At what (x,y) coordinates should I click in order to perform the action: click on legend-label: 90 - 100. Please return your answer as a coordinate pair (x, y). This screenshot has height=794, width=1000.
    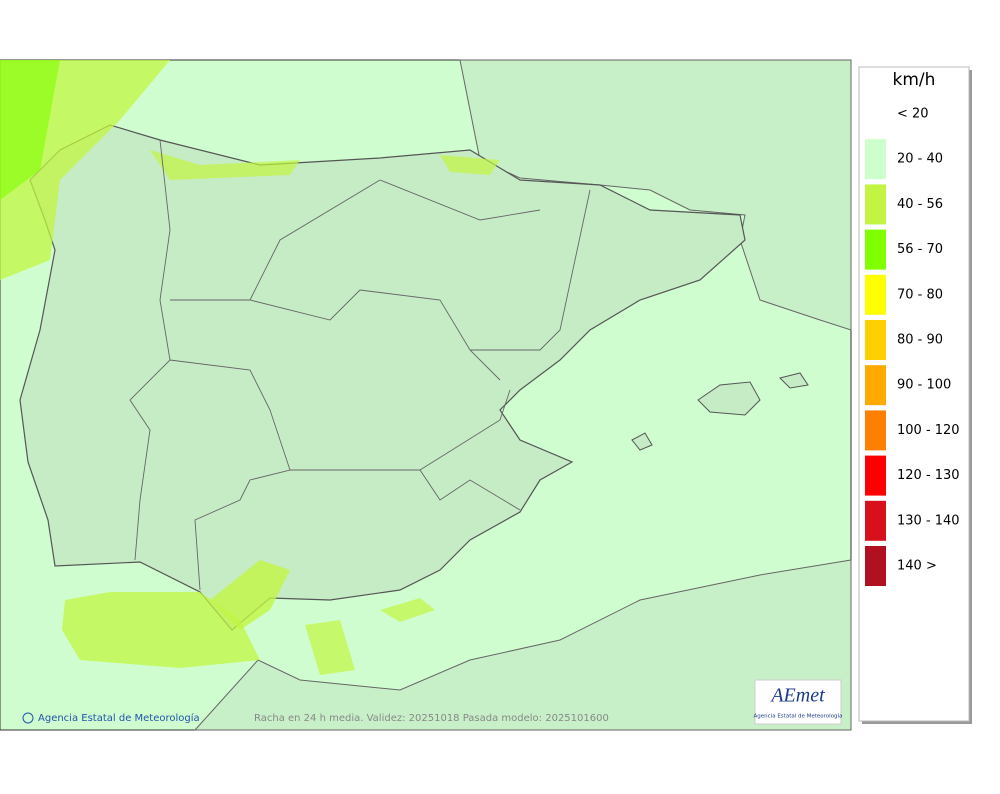
    Looking at the image, I should click on (924, 385).